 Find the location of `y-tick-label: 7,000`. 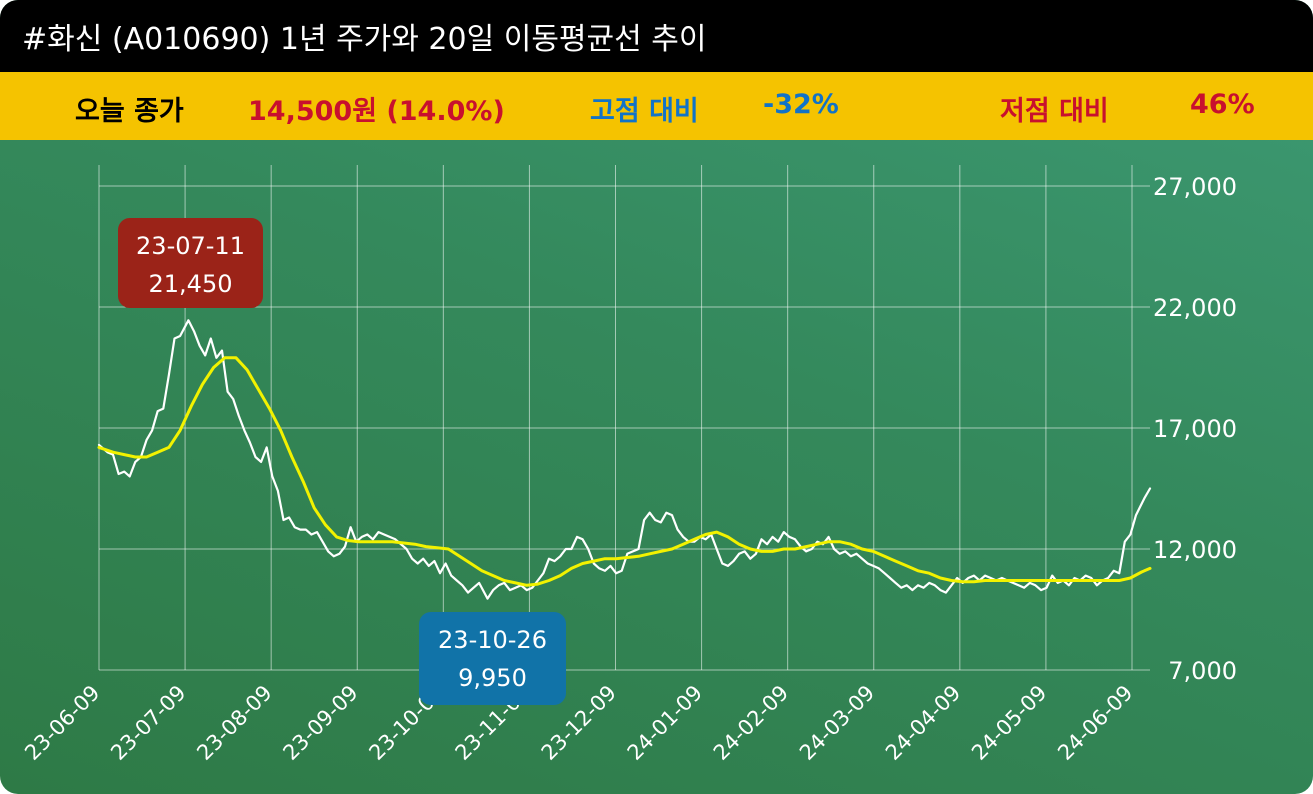

y-tick-label: 7,000 is located at coordinates (1202, 671).